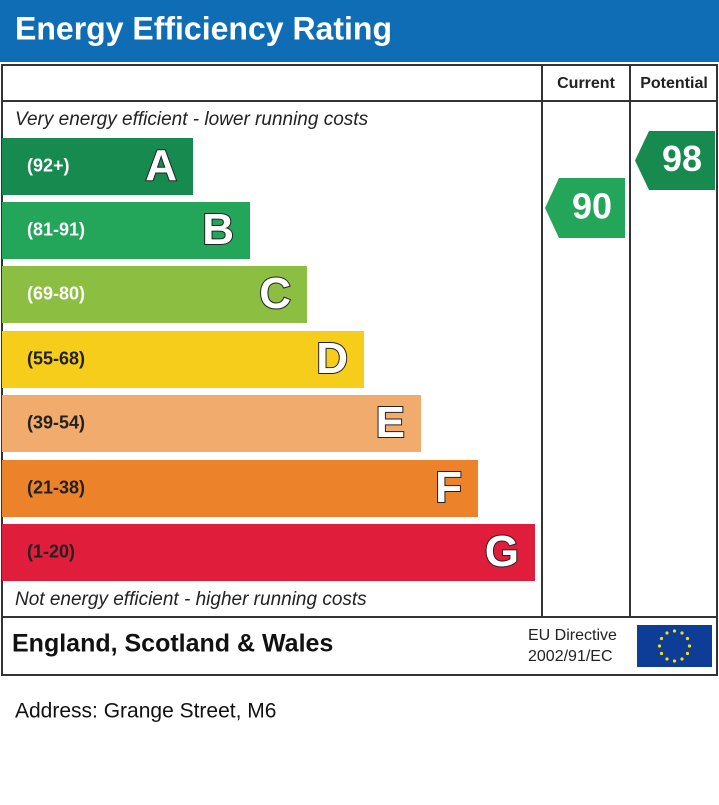 Image resolution: width=719 pixels, height=805 pixels. I want to click on eu-stars, so click(674, 646).